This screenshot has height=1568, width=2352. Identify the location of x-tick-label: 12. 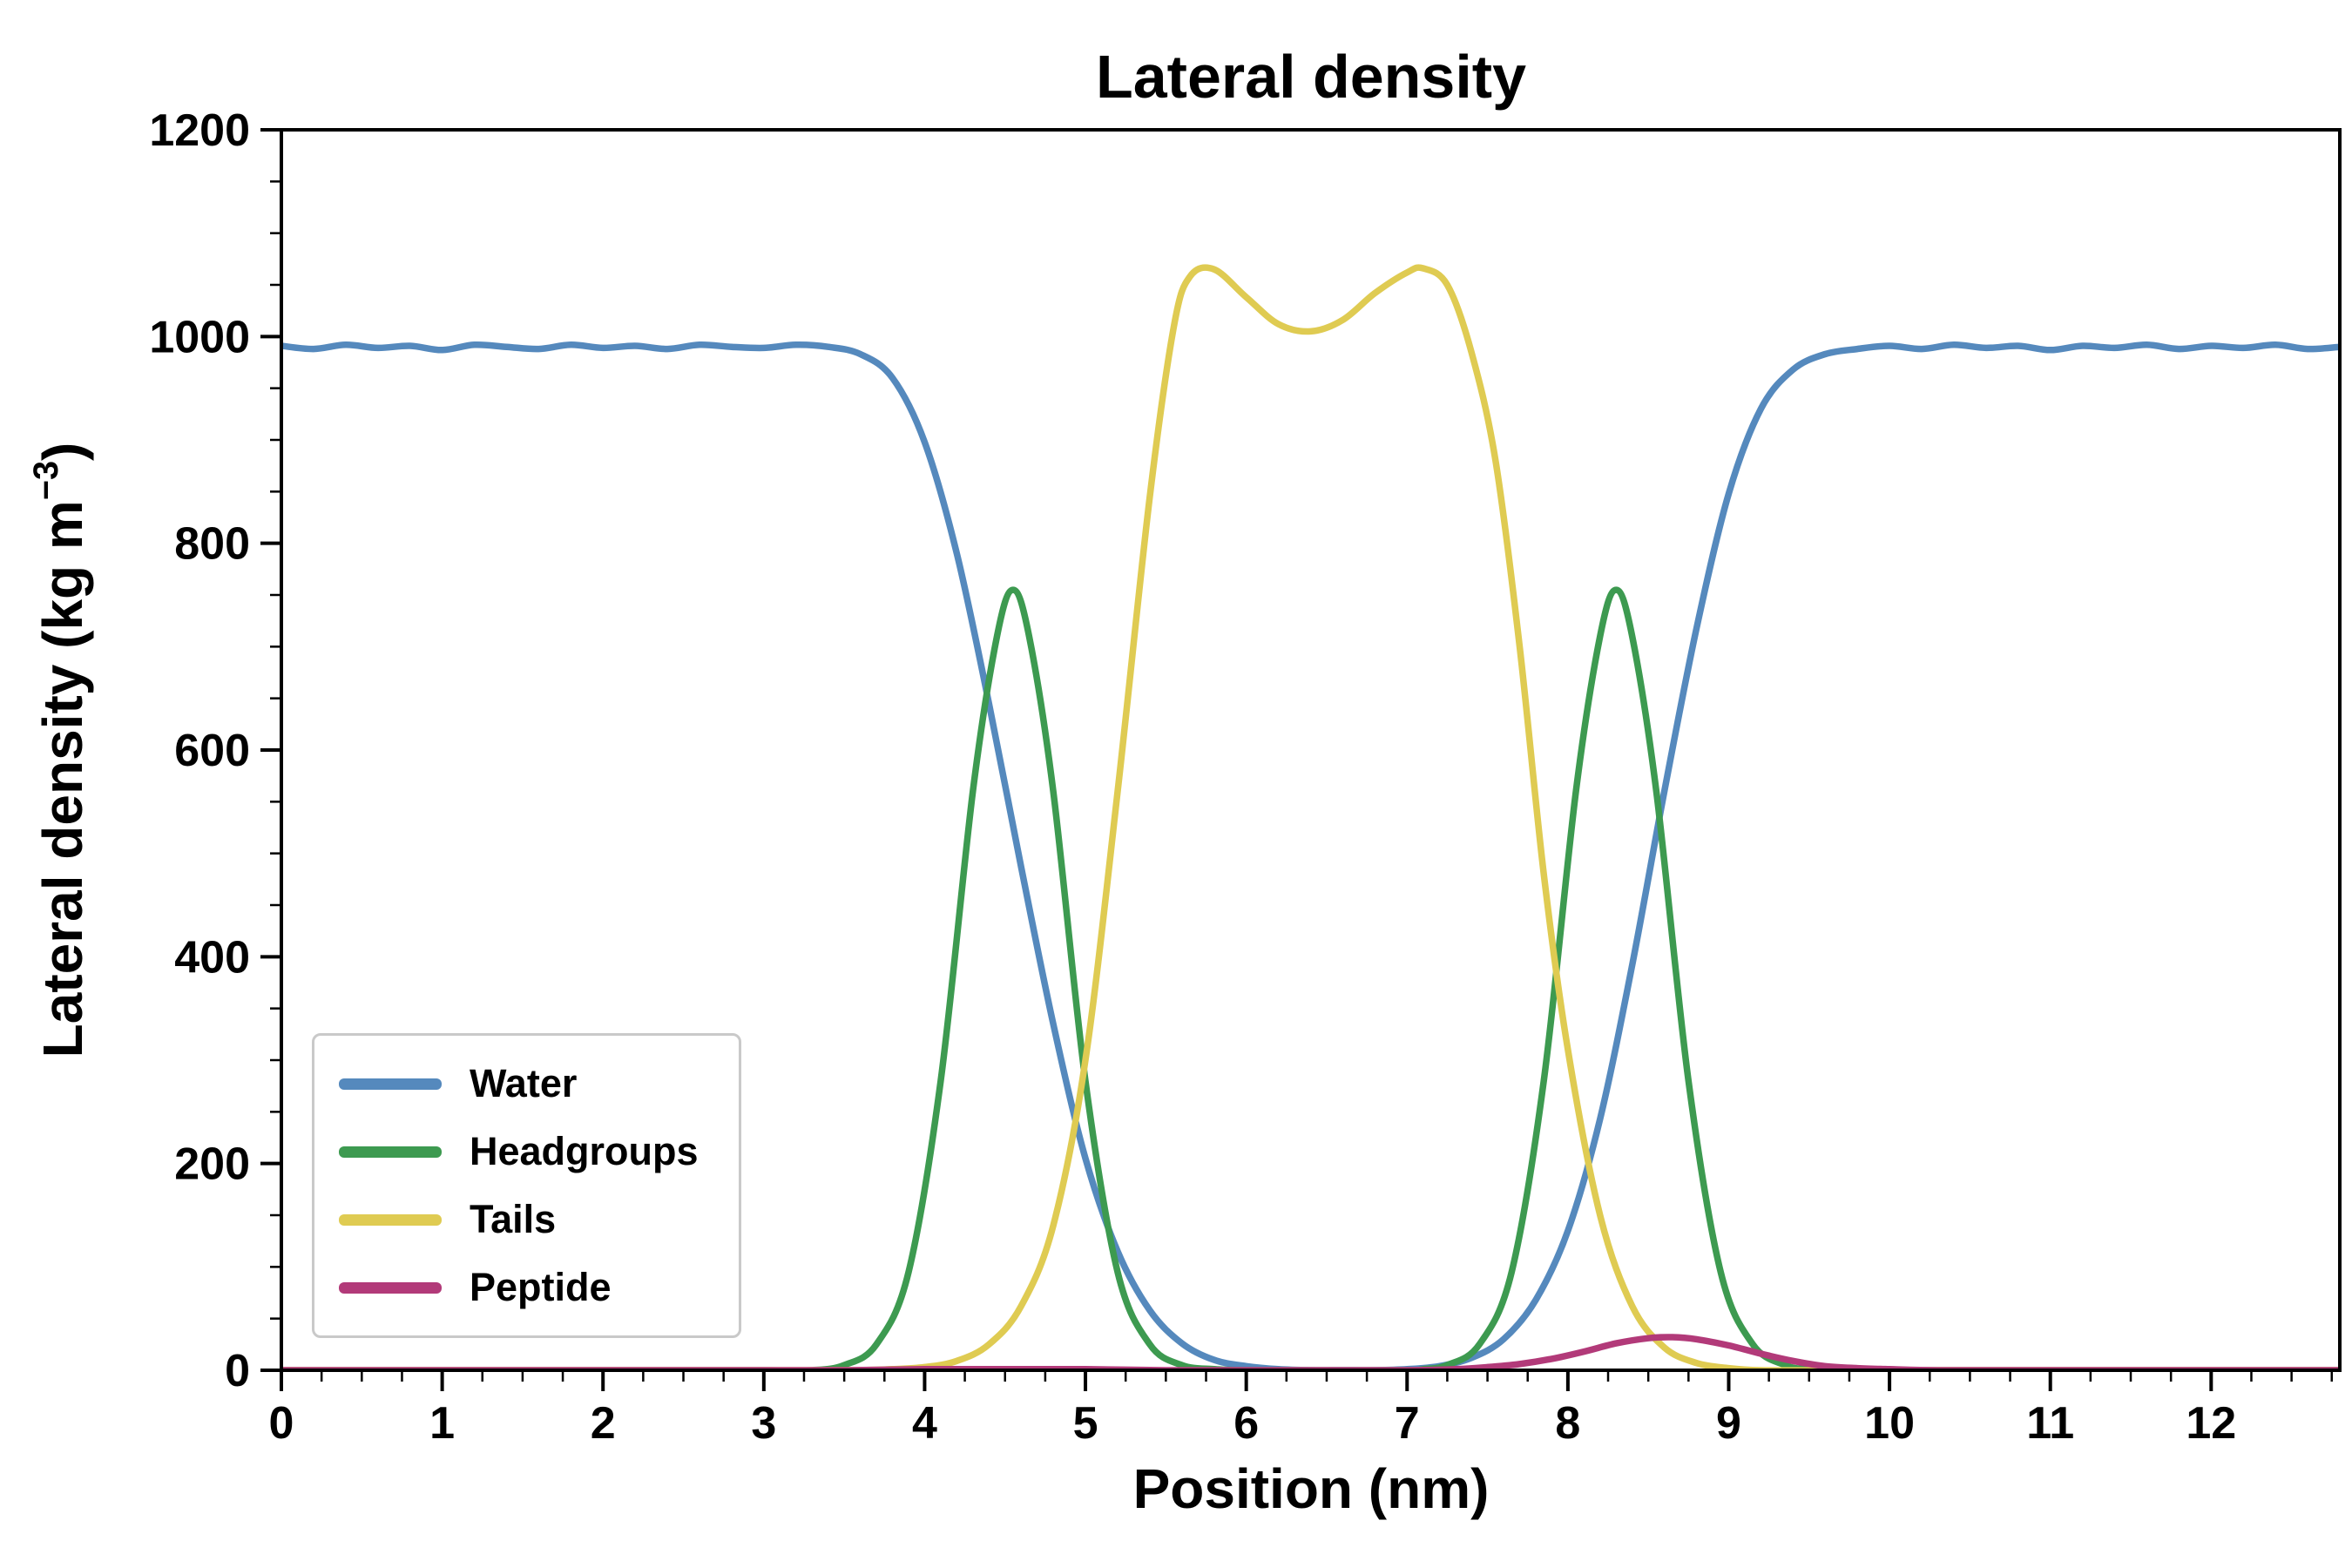
(2211, 1423).